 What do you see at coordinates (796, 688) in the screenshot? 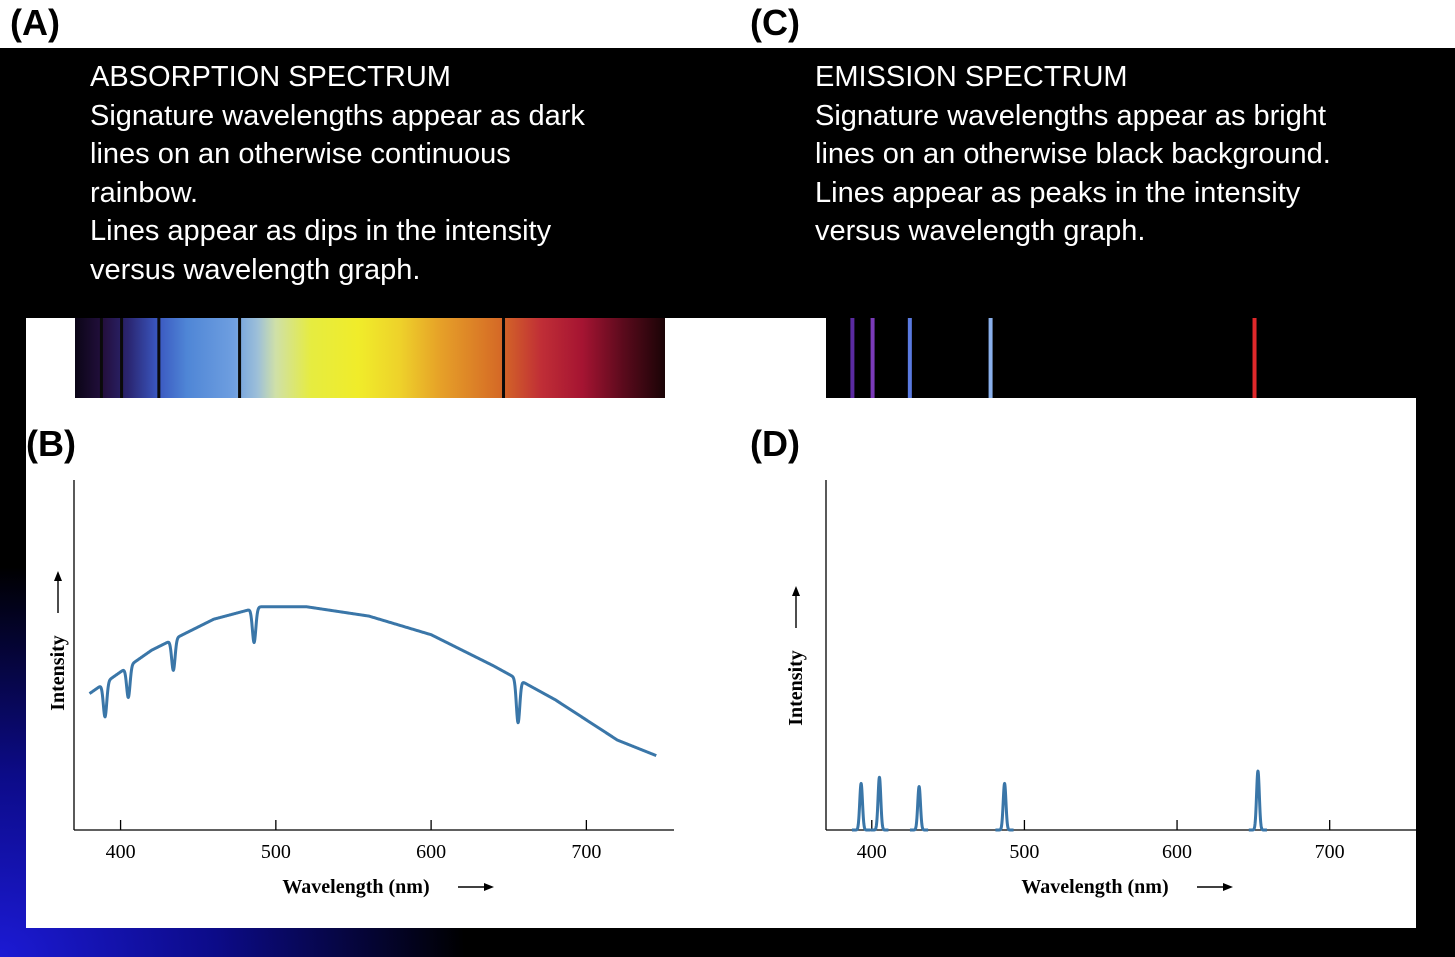
I see `chart-d-y-axis-label: Intensity` at bounding box center [796, 688].